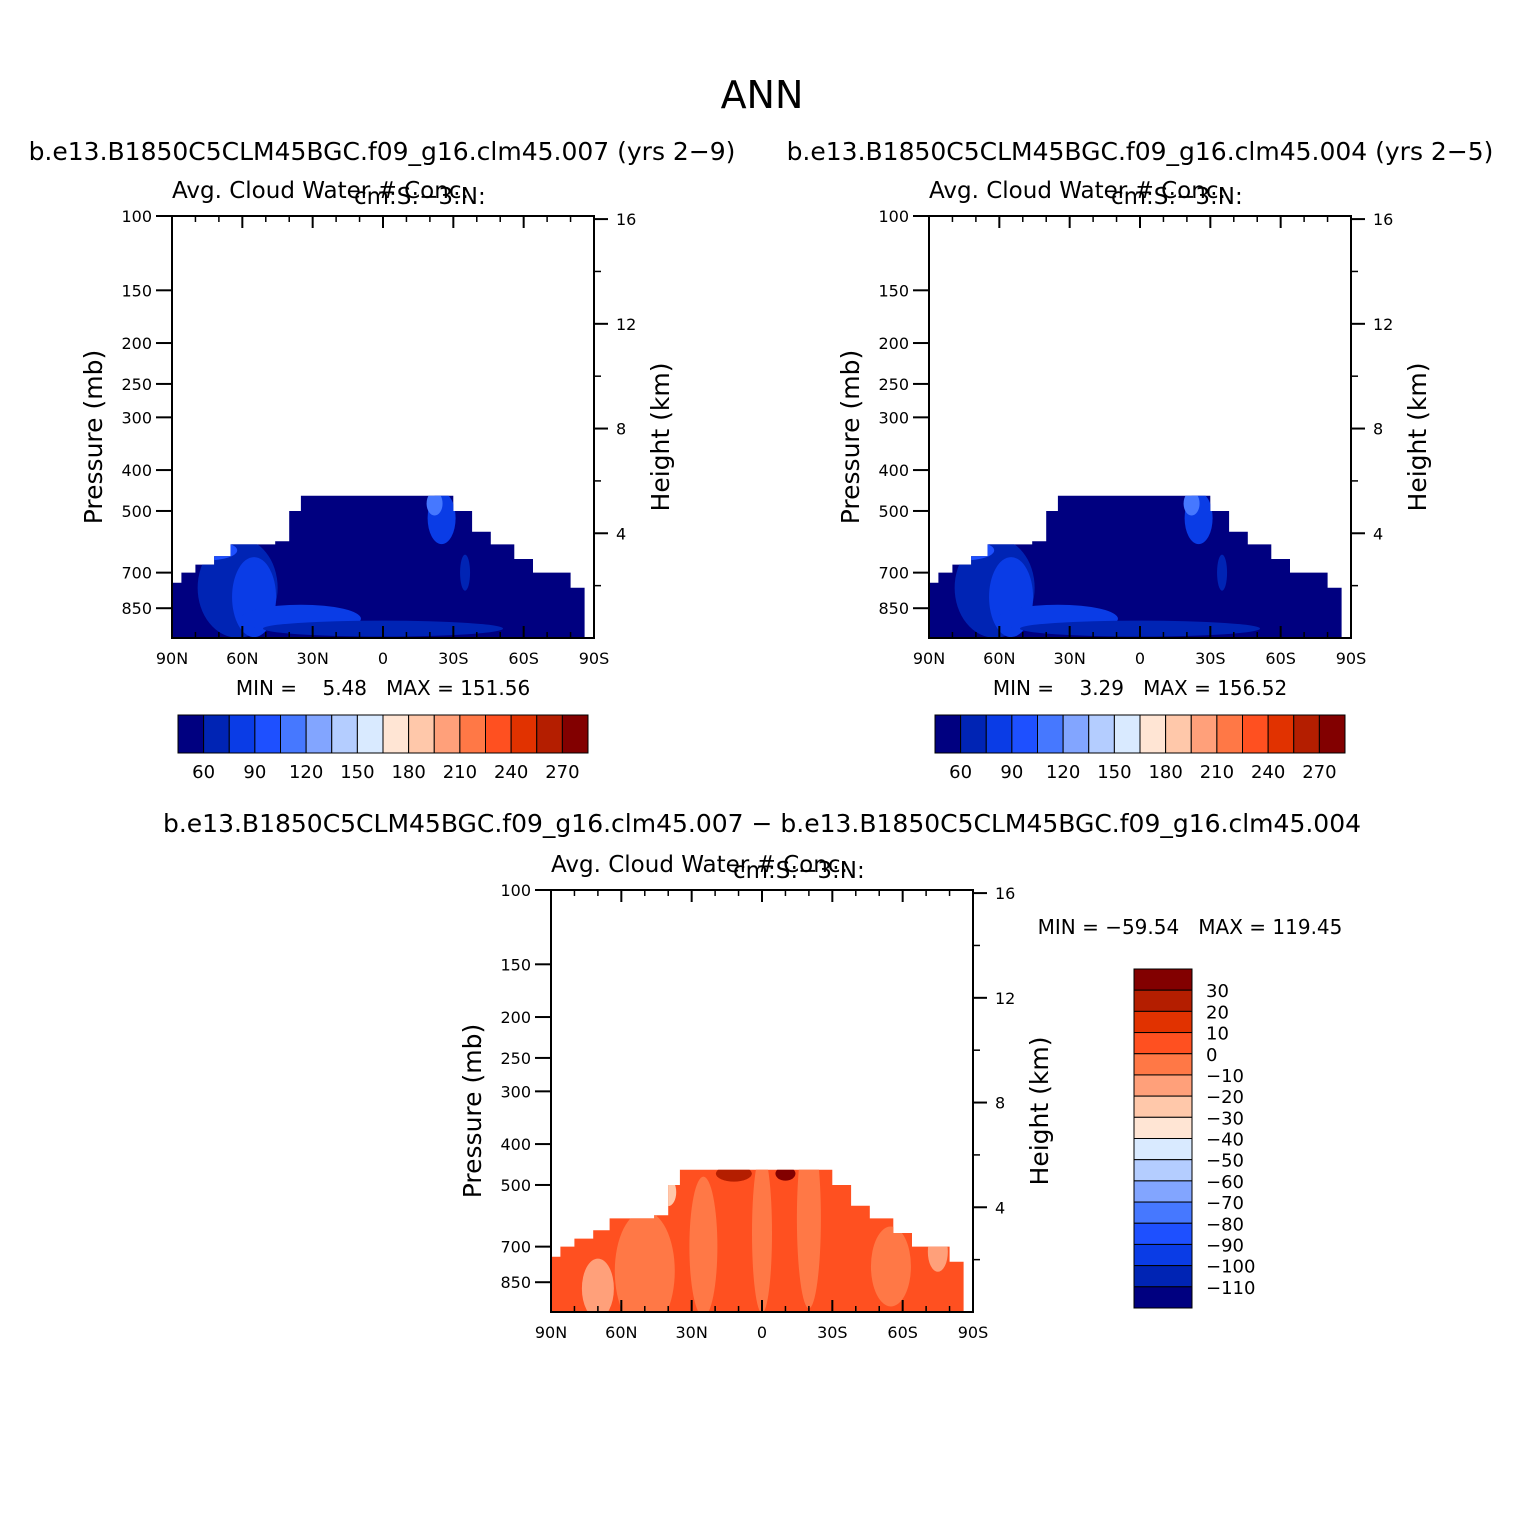 This screenshot has height=1524, width=1524. Describe the element at coordinates (757, 1240) in the screenshot. I see `data-field` at that location.